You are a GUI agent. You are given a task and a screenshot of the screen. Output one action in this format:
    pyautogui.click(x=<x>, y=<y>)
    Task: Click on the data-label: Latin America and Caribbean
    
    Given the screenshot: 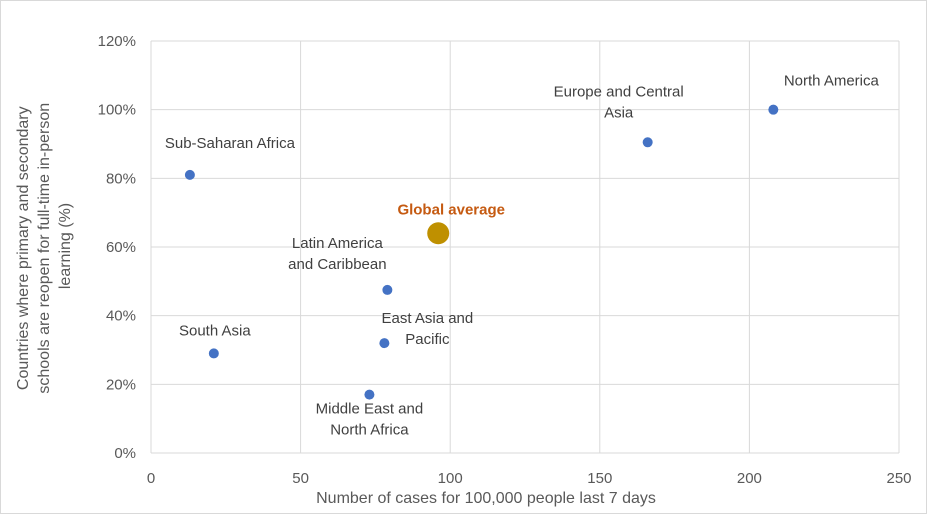 What is the action you would take?
    pyautogui.click(x=337, y=254)
    